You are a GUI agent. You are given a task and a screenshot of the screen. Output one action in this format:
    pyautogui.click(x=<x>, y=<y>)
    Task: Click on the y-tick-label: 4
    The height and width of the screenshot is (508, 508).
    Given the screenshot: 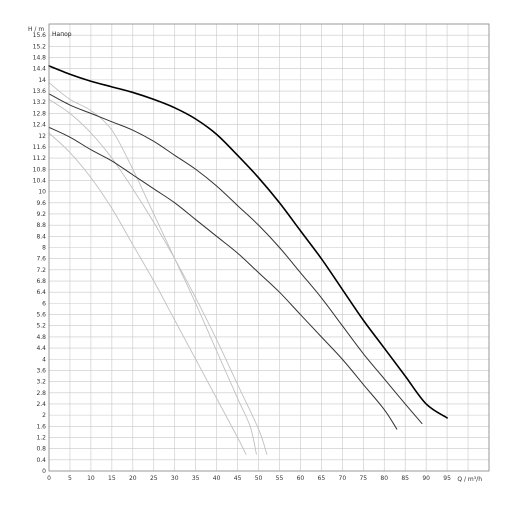 What is the action you would take?
    pyautogui.click(x=44, y=359)
    